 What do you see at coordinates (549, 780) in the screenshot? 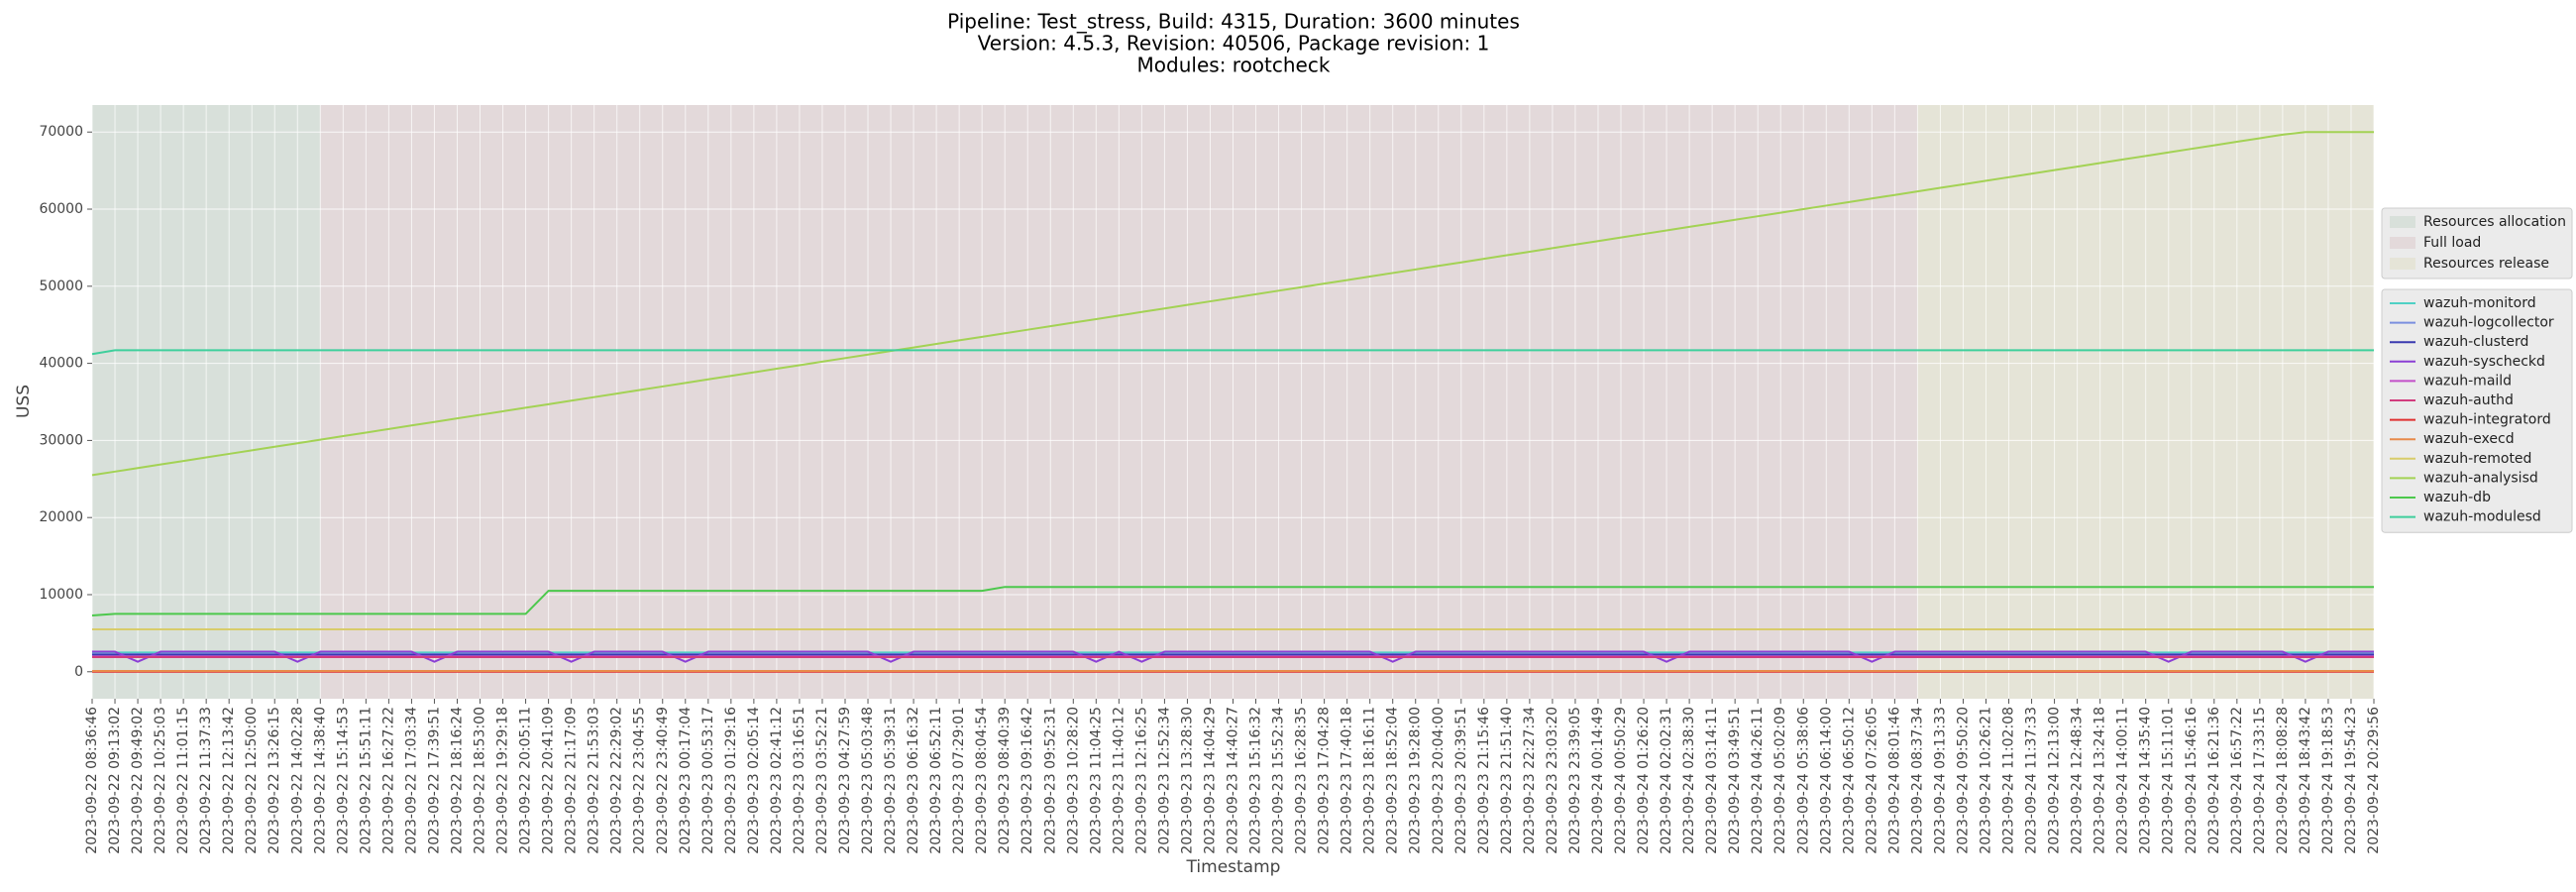
I see `x-tick-label: 2023-09-22 20:41:09` at bounding box center [549, 780].